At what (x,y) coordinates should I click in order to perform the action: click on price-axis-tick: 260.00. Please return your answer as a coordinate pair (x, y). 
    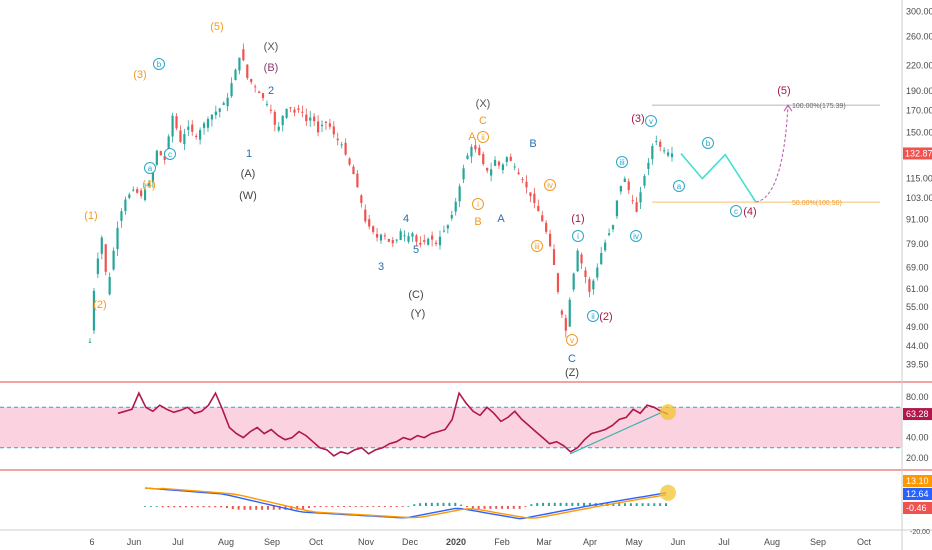
    Looking at the image, I should click on (919, 37).